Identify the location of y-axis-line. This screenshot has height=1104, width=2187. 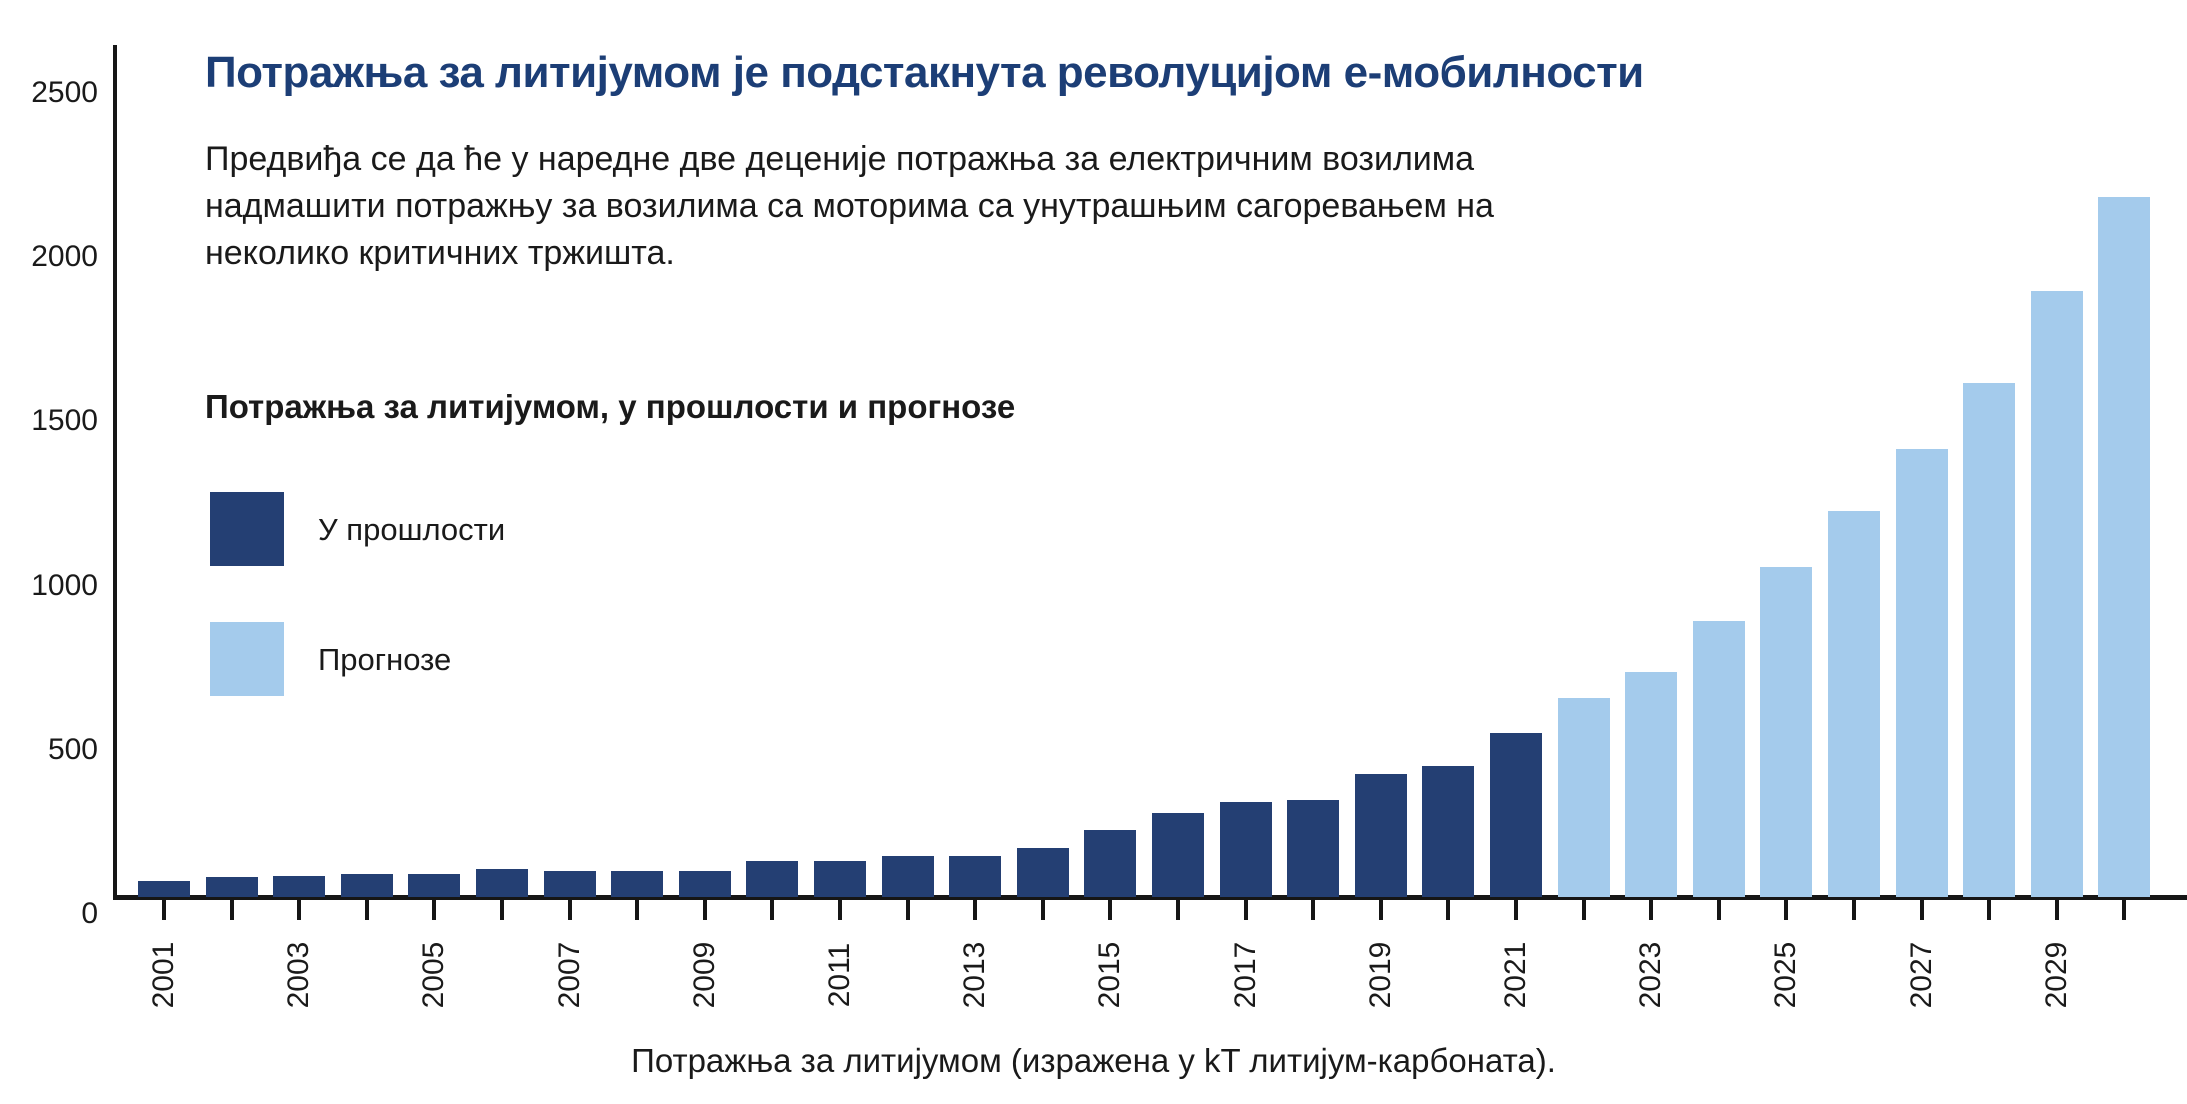
(115, 472).